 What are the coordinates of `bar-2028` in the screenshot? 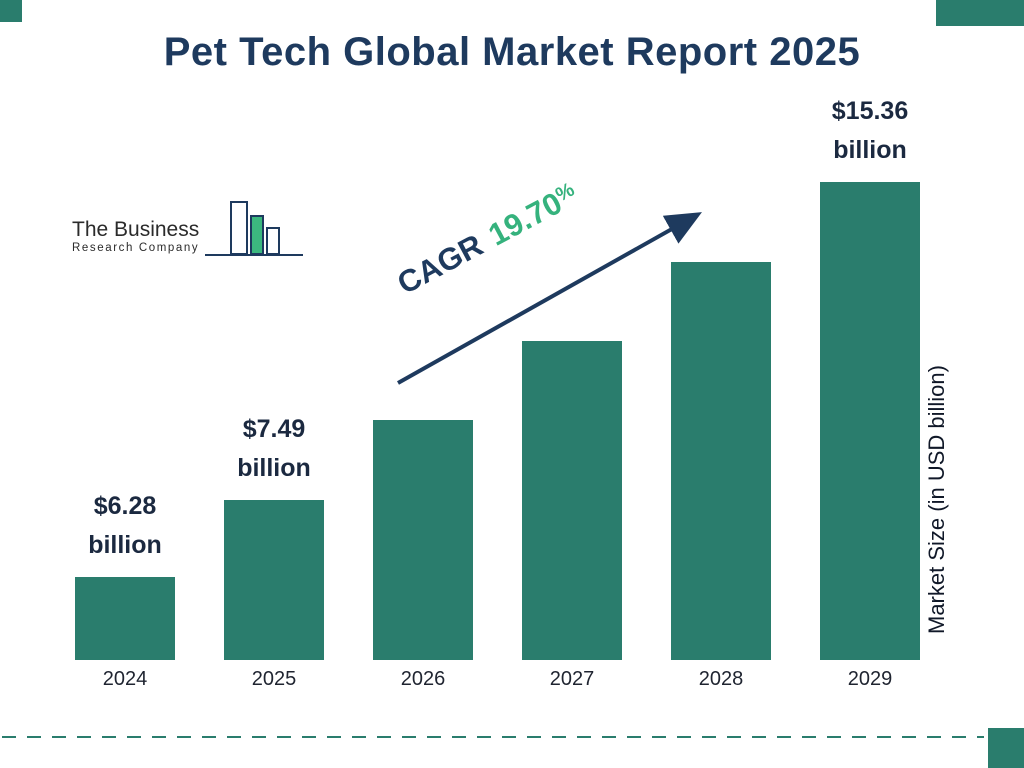 It's located at (721, 461).